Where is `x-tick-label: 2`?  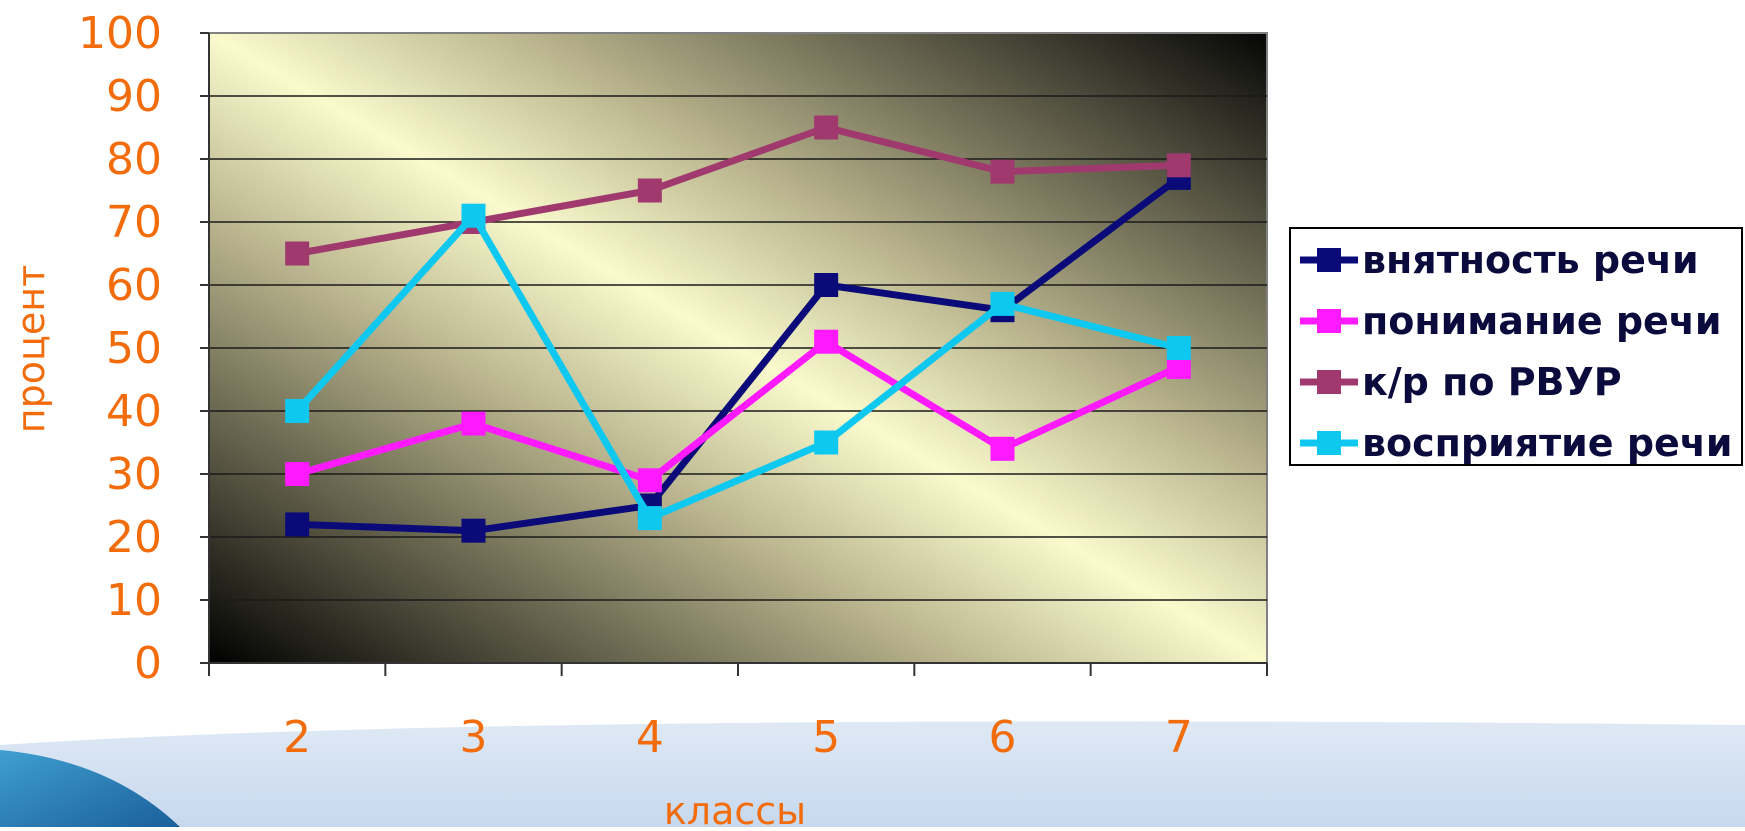
x-tick-label: 2 is located at coordinates (297, 737).